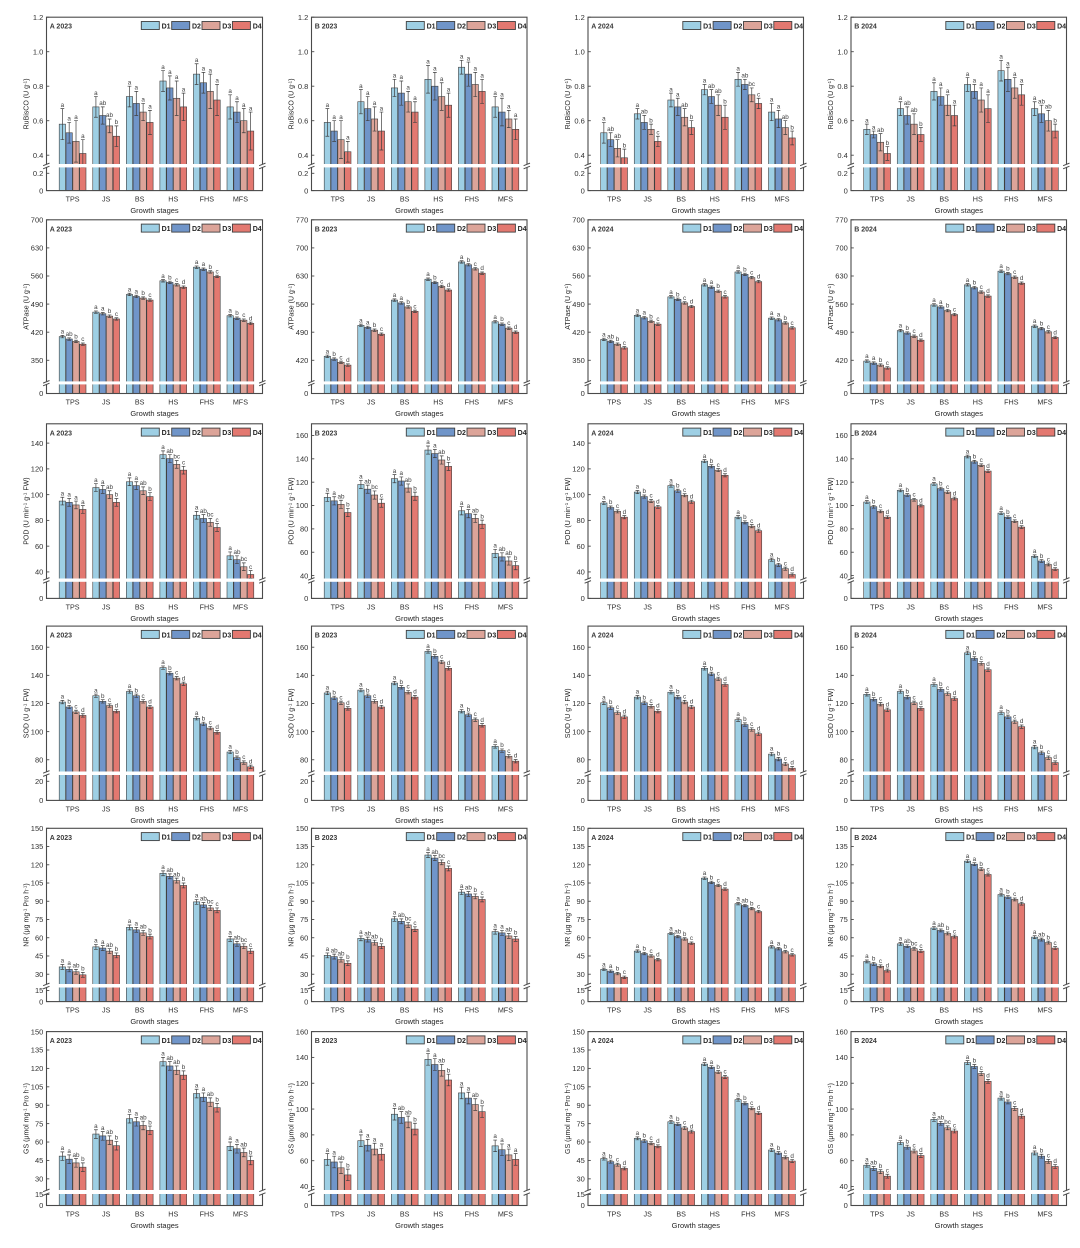 This screenshot has height=1248, width=1080. Describe the element at coordinates (580, 990) in the screenshot. I see `svg-text: 15` at that location.